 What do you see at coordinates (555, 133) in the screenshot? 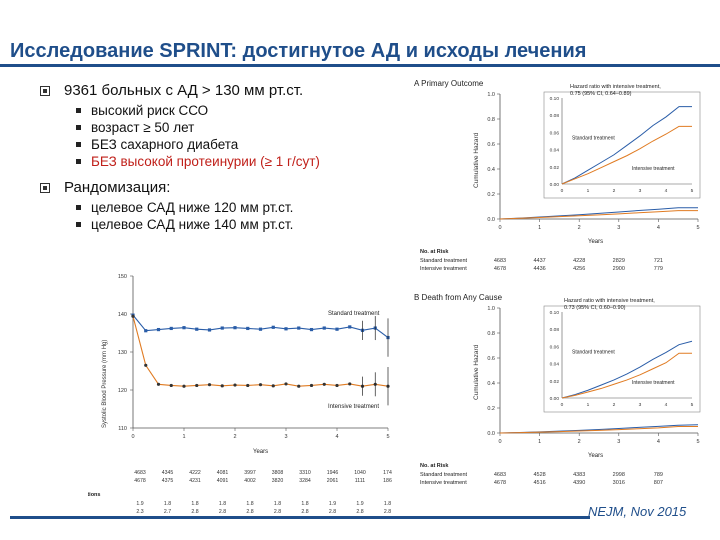
I see `km-inset-ytick-label: 0.06` at bounding box center [555, 133].